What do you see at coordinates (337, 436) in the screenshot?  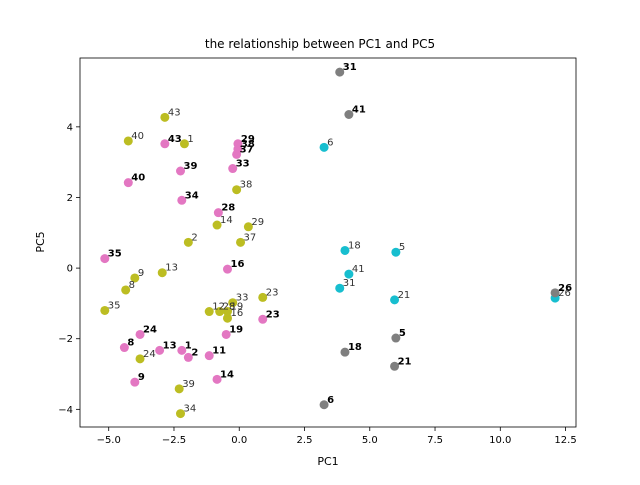 I see `x-axis: −5.0 −2.5 0.0 2.5 5.0 7.5 10.0 12.5` at bounding box center [337, 436].